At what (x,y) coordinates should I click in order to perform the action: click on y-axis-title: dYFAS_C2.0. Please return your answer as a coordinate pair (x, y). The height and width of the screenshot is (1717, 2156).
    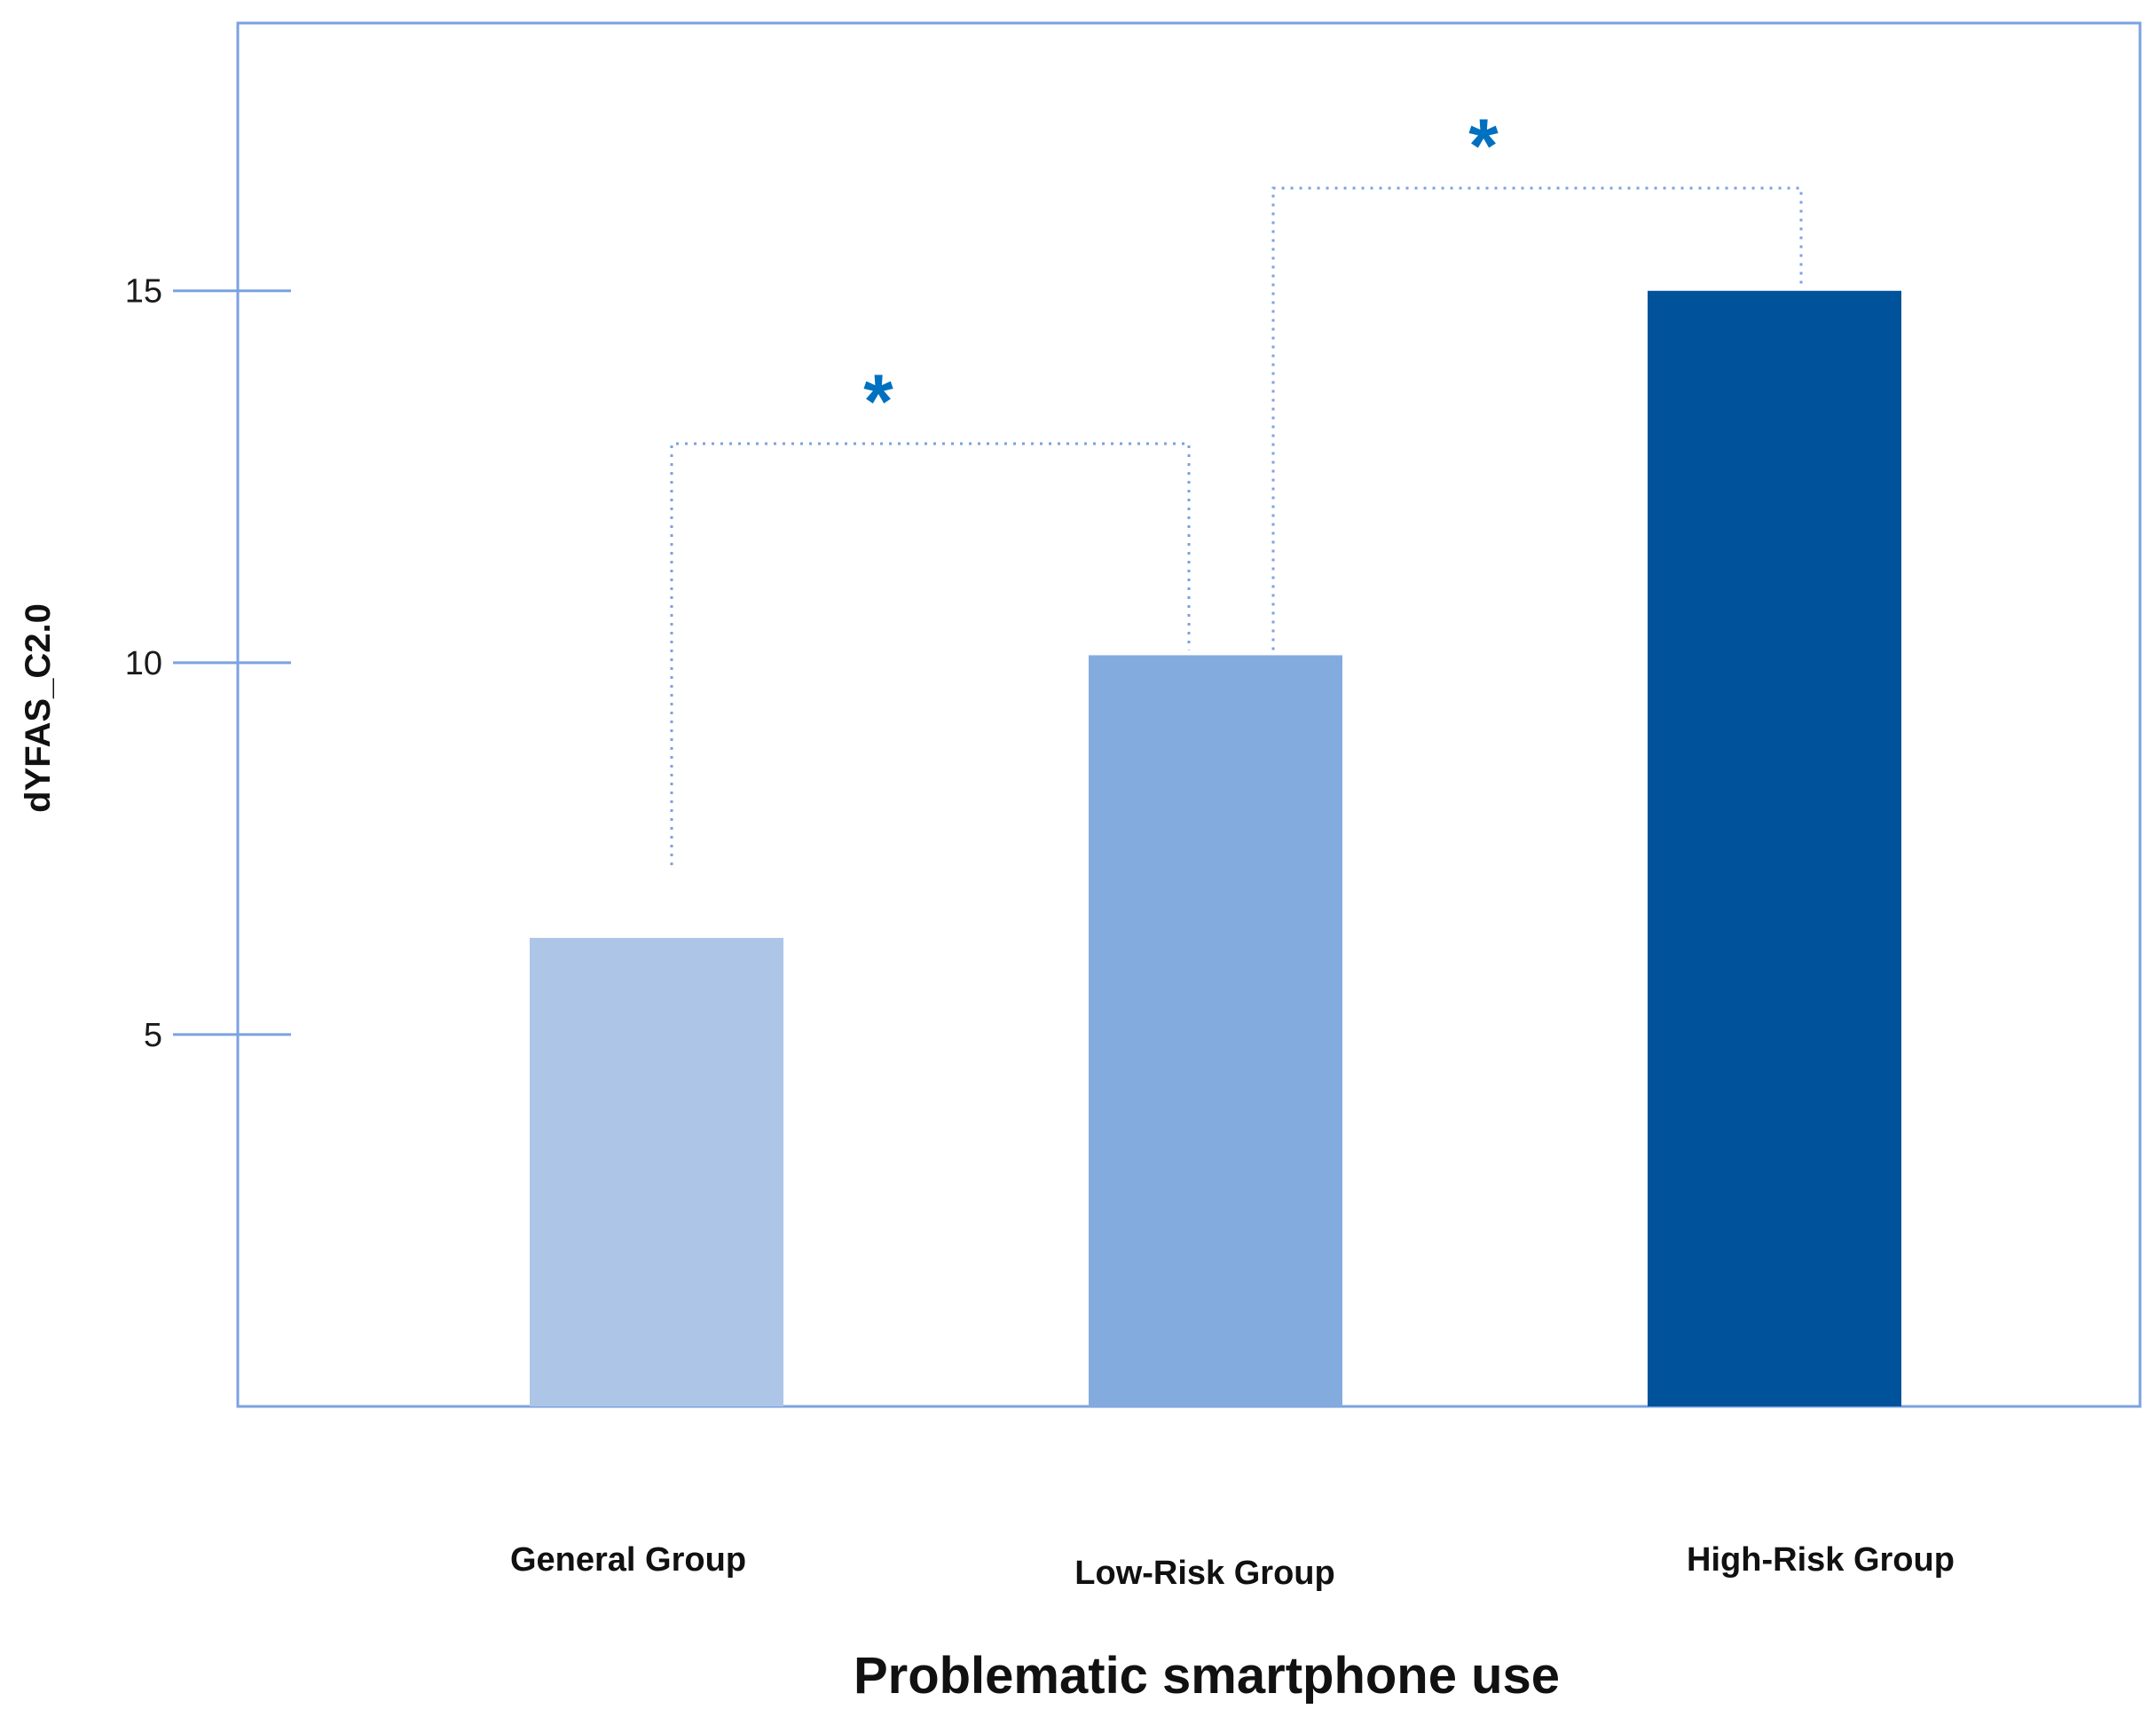
    Looking at the image, I should click on (39, 708).